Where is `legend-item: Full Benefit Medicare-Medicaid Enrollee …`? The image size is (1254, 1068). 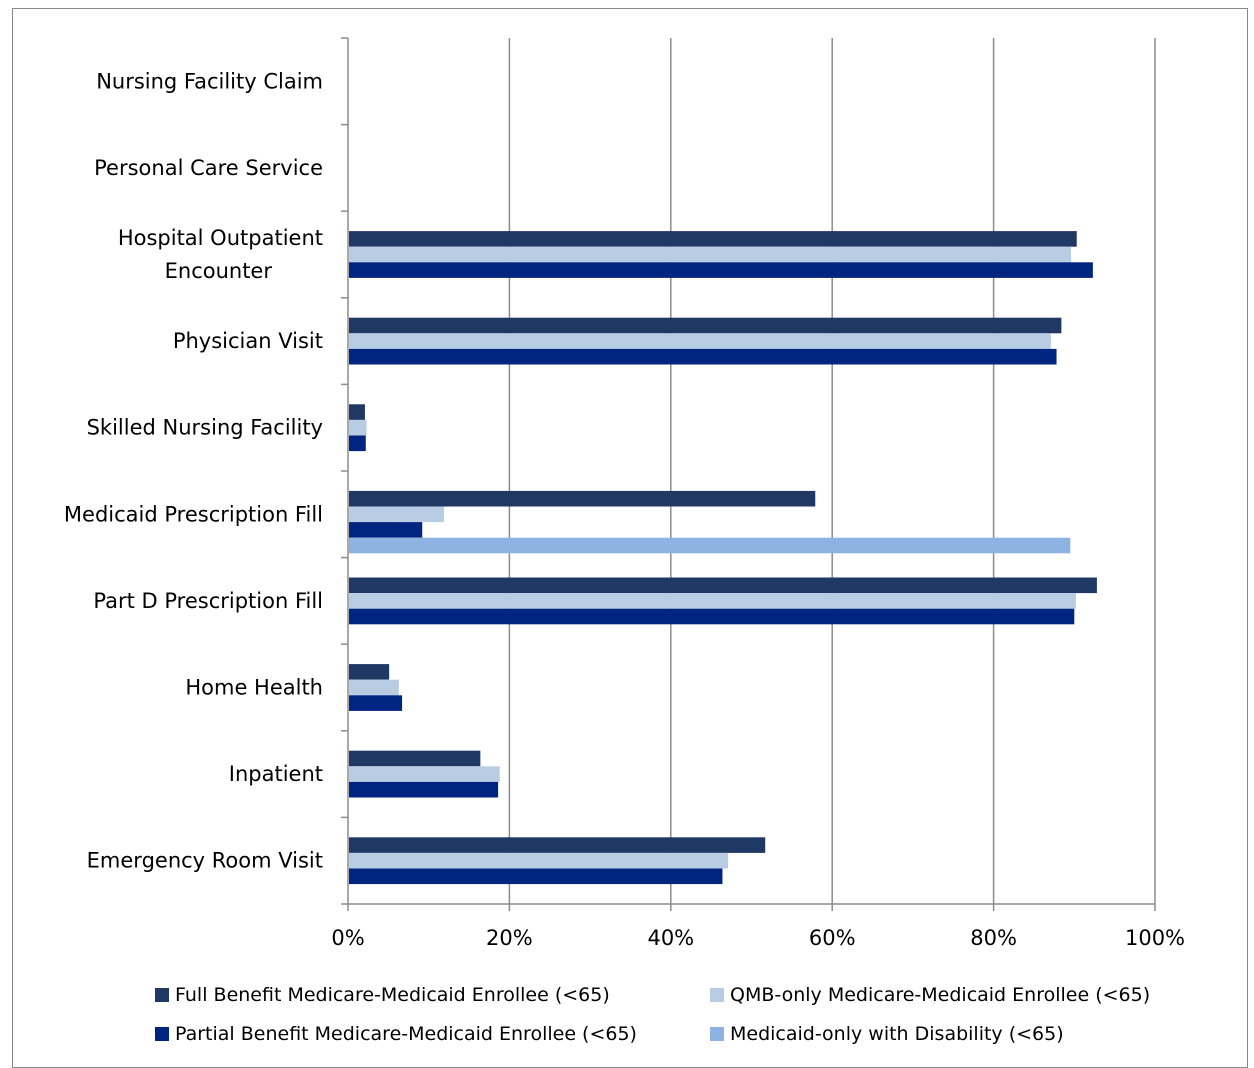 legend-item: Full Benefit Medicare-Medicaid Enrollee … is located at coordinates (382, 995).